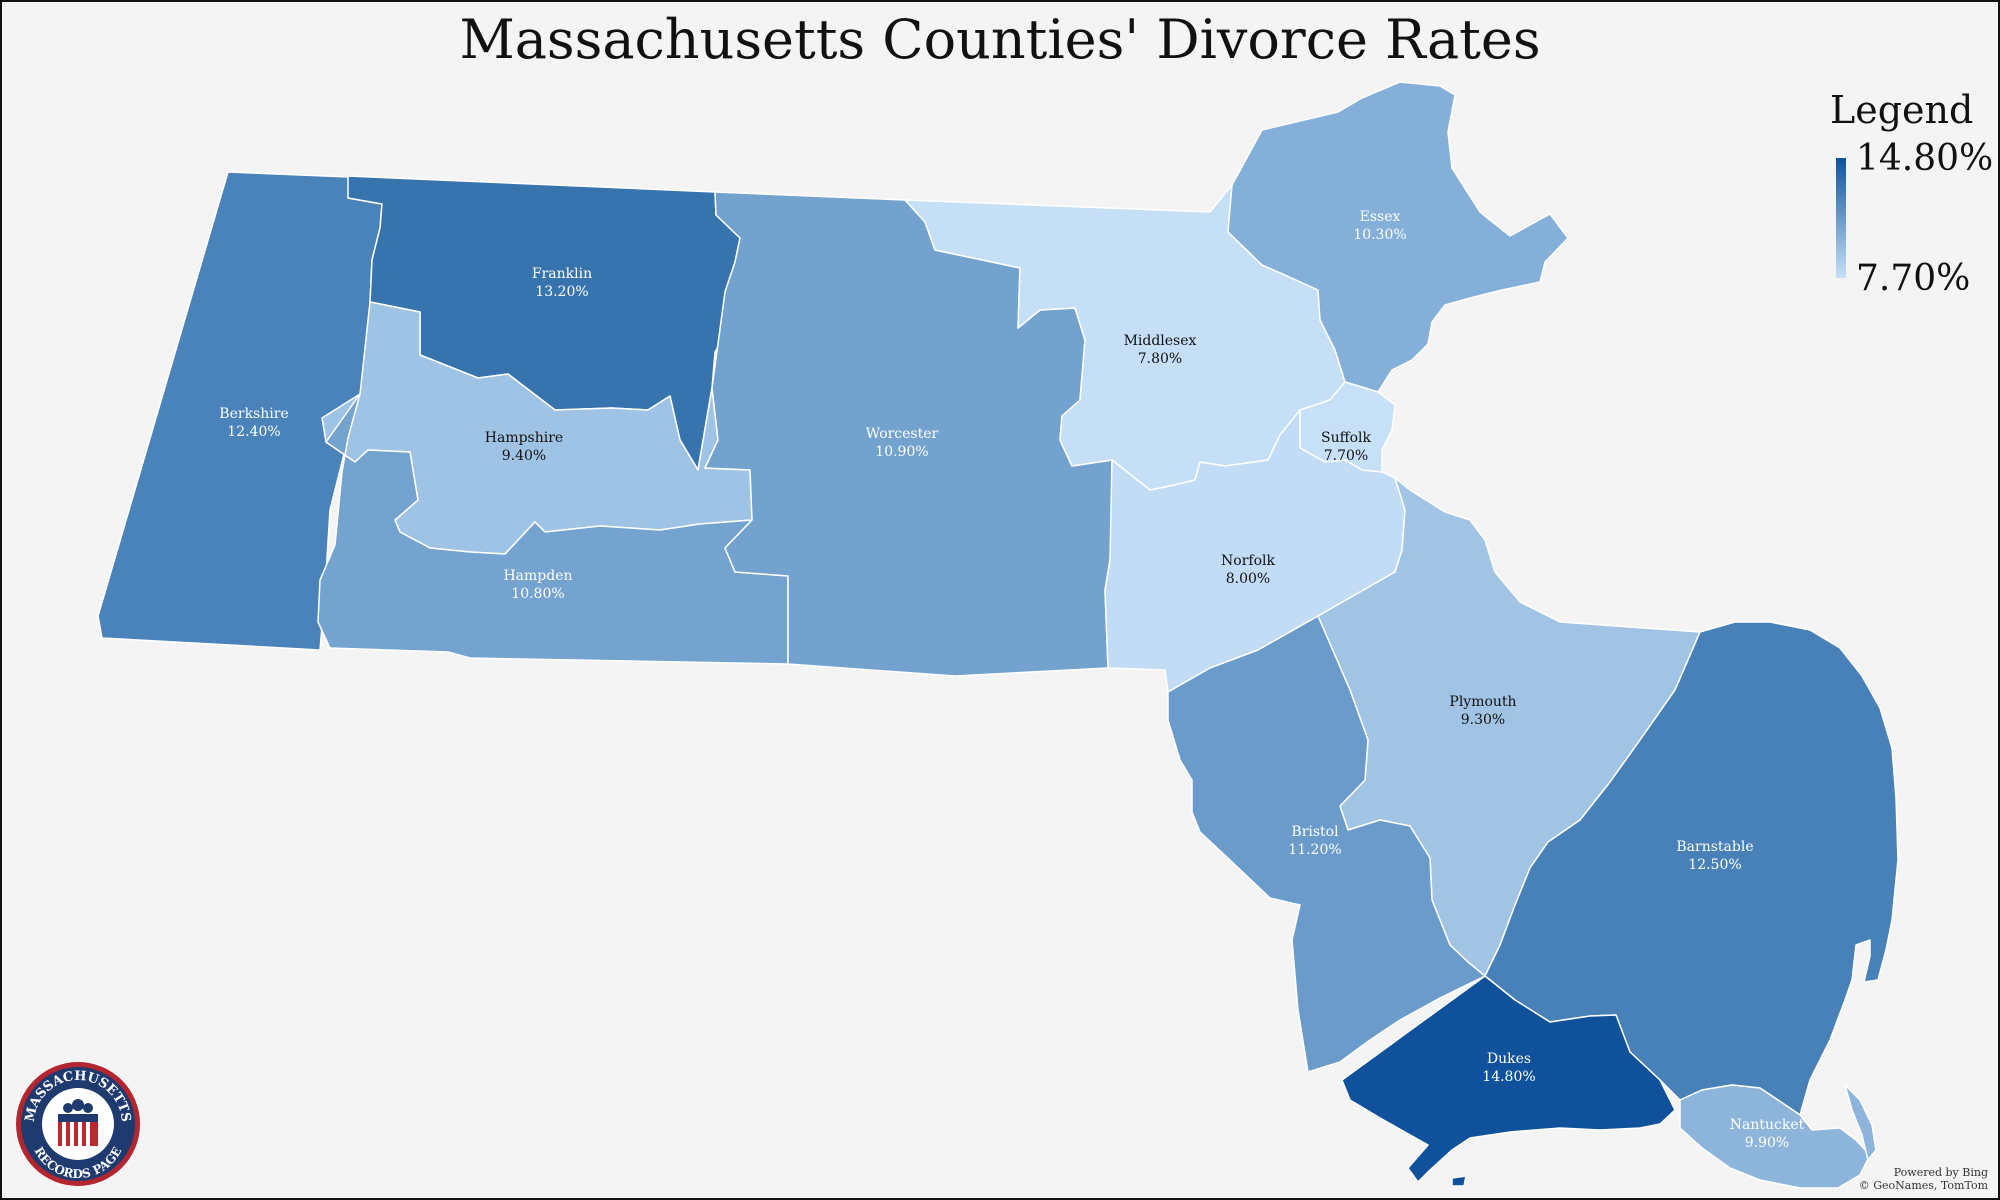 The image size is (2000, 1200). I want to click on county-name-berkshire: Berkshire, so click(253, 414).